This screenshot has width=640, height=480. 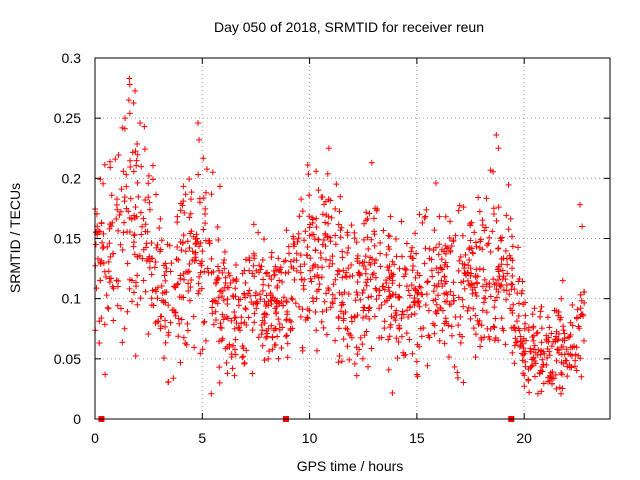 What do you see at coordinates (67, 359) in the screenshot?
I see `y-tick-label: 0.05` at bounding box center [67, 359].